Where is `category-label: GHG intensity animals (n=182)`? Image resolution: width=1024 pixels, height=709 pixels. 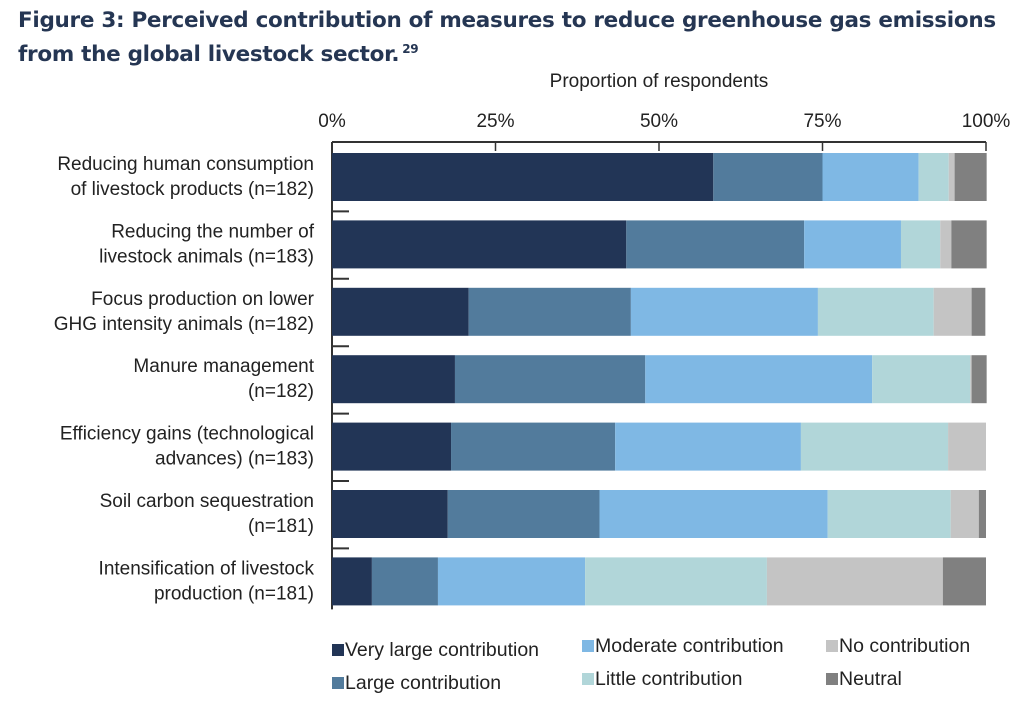
category-label: GHG intensity animals (n=182) is located at coordinates (184, 324).